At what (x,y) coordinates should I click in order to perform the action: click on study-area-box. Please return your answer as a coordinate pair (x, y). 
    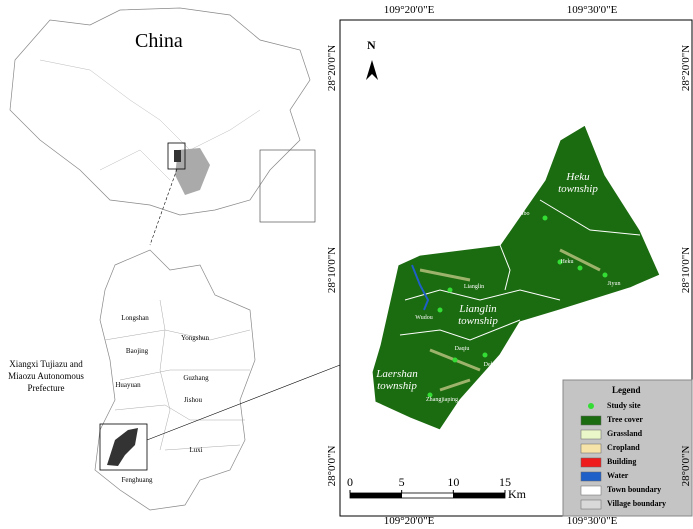
    Looking at the image, I should click on (123, 447).